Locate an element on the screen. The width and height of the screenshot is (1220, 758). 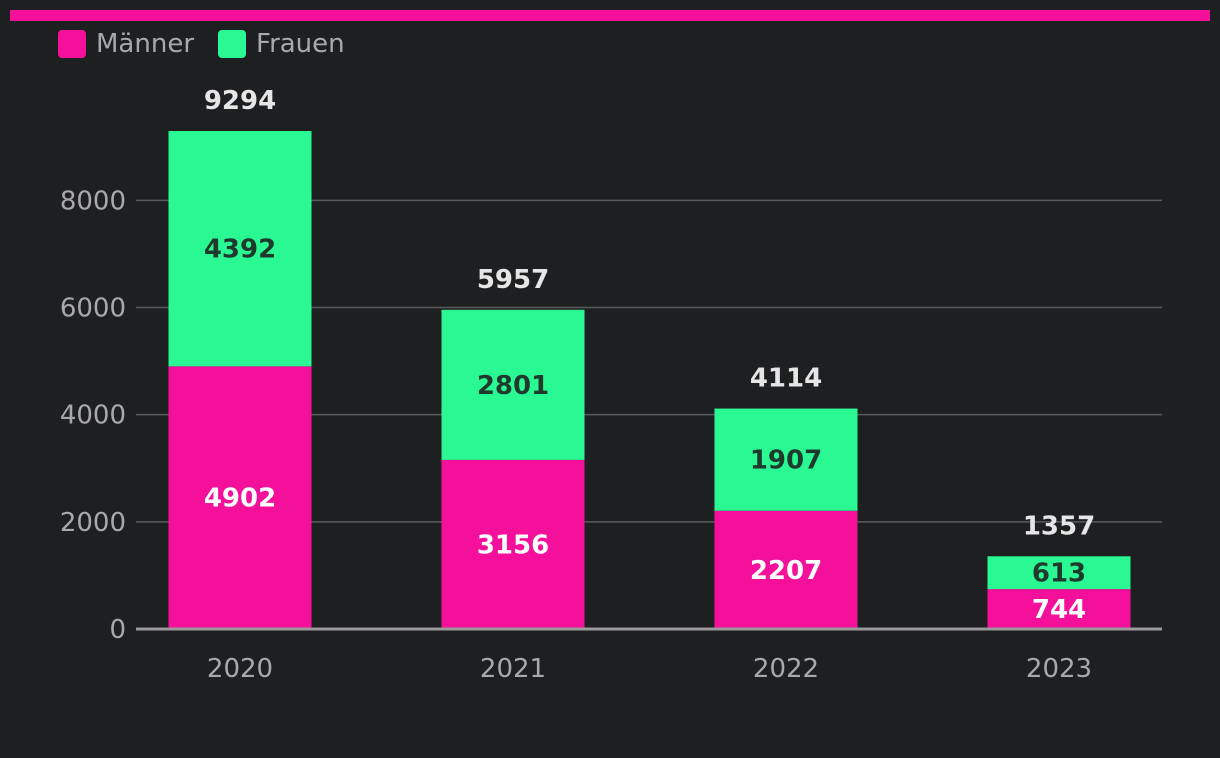
data-label-maenner-2022: 2207 is located at coordinates (786, 571).